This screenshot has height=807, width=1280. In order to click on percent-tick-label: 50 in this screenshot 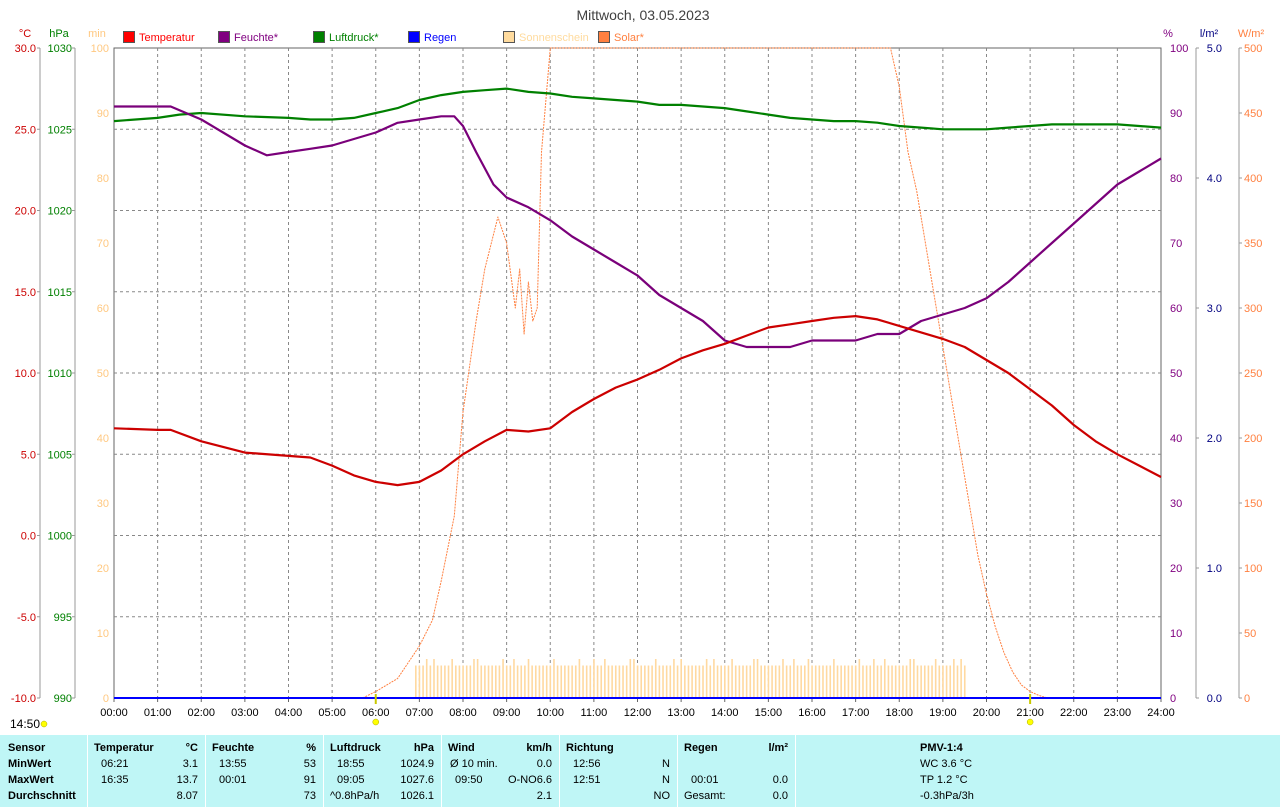, I will do `click(1176, 374)`.